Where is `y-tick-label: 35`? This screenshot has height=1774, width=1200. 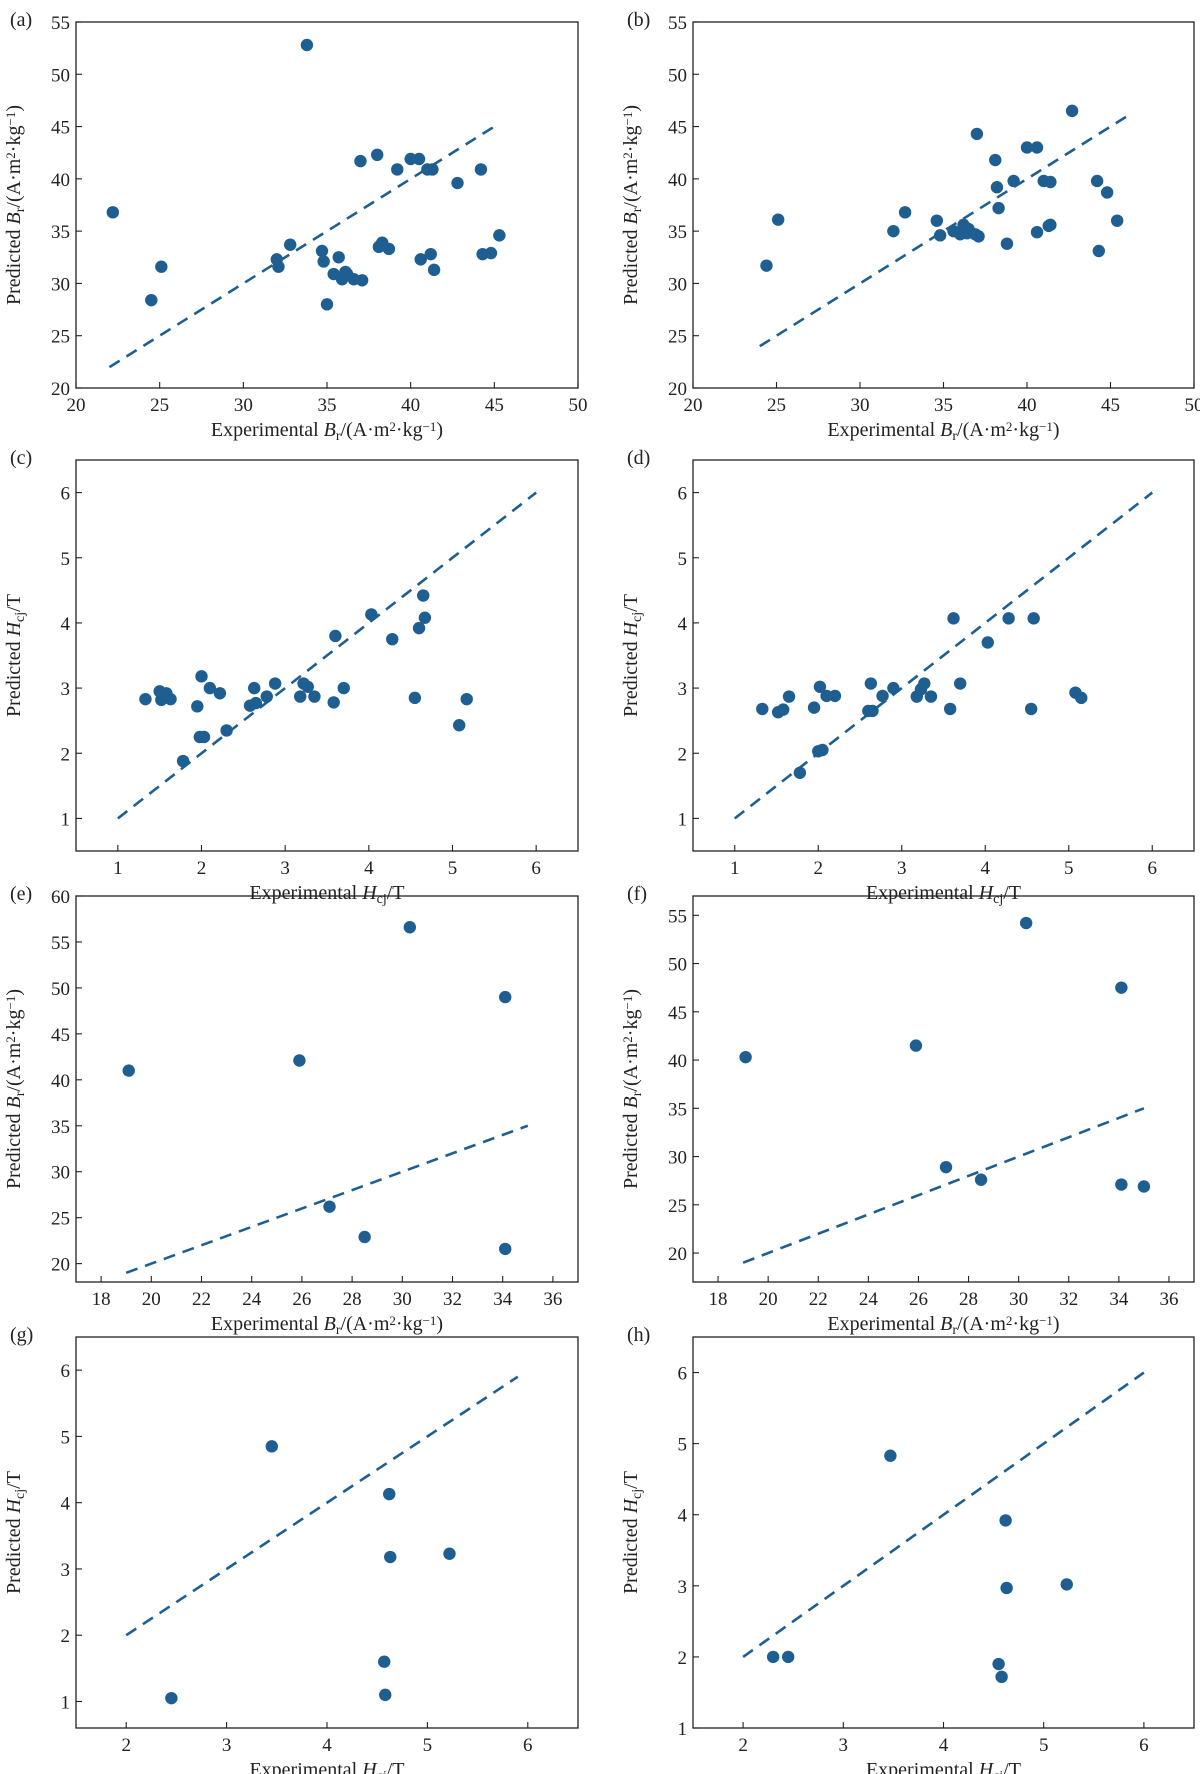 y-tick-label: 35 is located at coordinates (677, 1109).